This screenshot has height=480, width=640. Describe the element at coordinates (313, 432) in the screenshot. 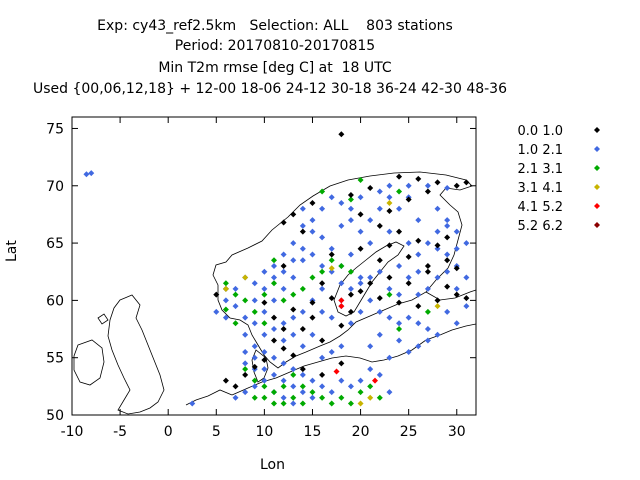

I see `x-tick-label: 15` at that location.